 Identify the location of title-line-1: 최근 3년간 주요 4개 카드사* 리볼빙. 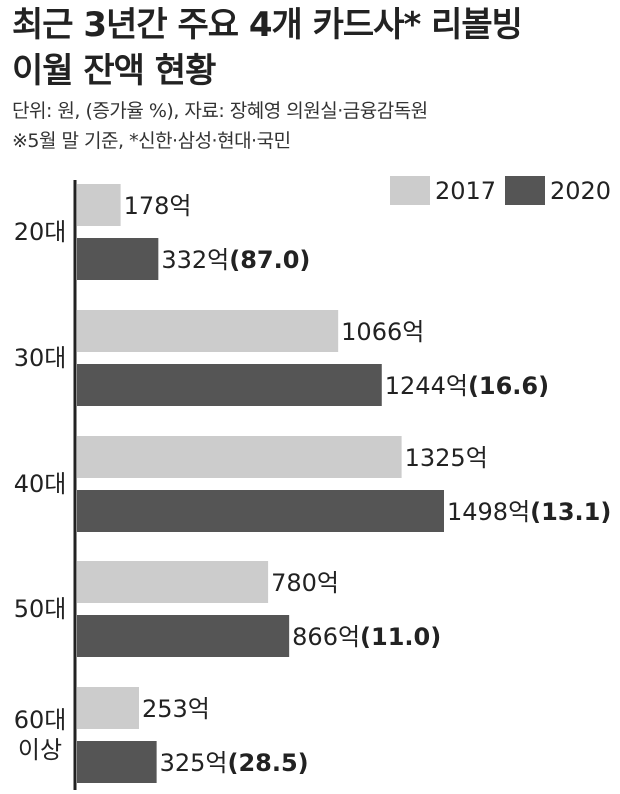
(267, 25).